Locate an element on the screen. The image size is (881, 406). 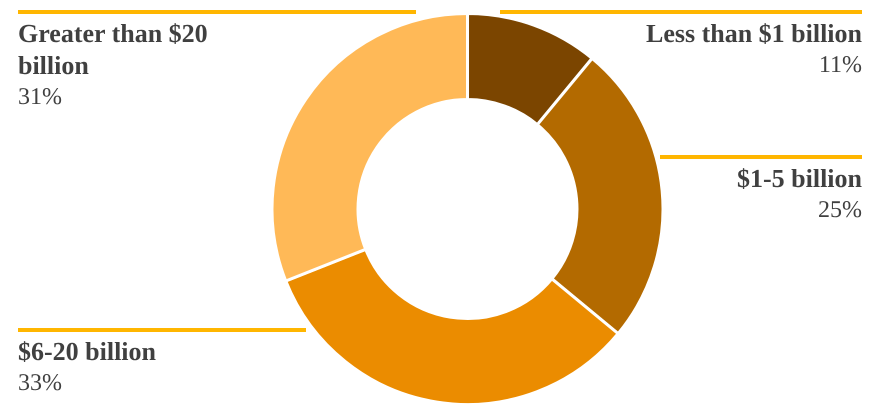
slice-label: Greater than $20 billion is located at coordinates (113, 50).